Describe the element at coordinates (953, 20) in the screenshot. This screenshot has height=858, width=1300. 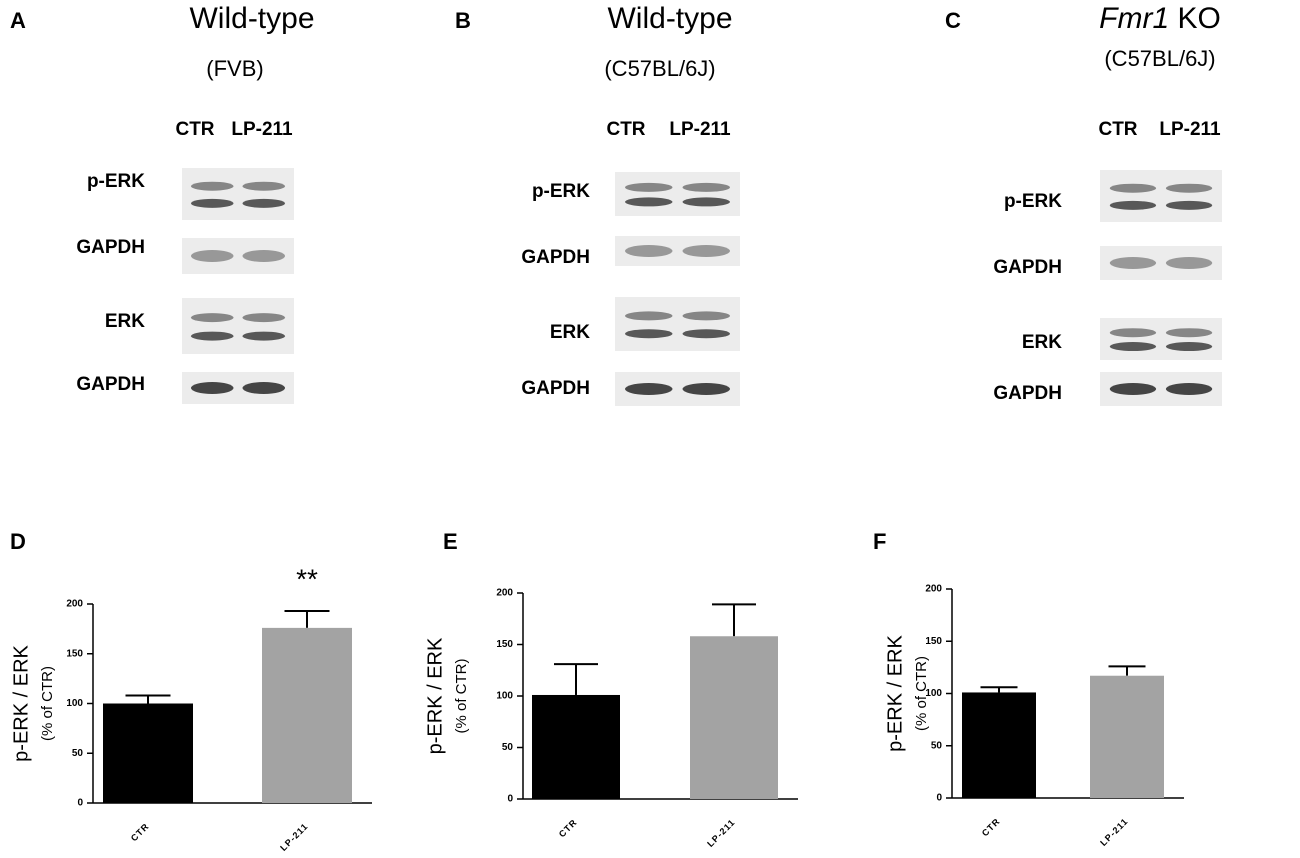
I see `panel-letter: C` at that location.